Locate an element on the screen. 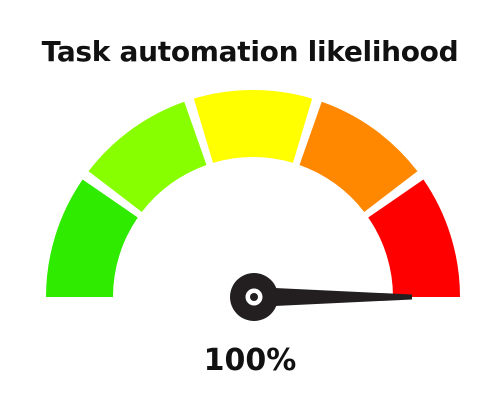  needle-hub-dot is located at coordinates (254, 297).